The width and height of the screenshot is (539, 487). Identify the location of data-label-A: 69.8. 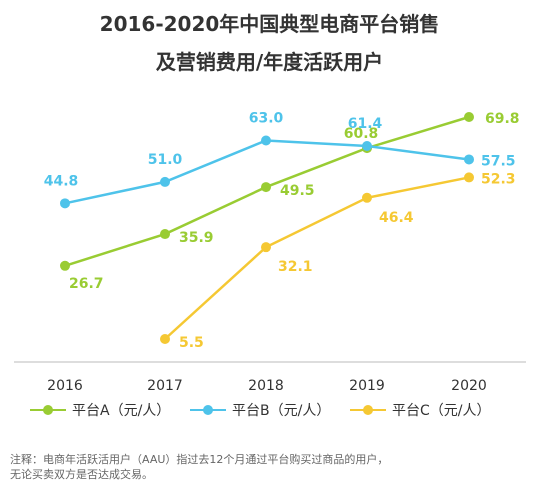
(502, 119).